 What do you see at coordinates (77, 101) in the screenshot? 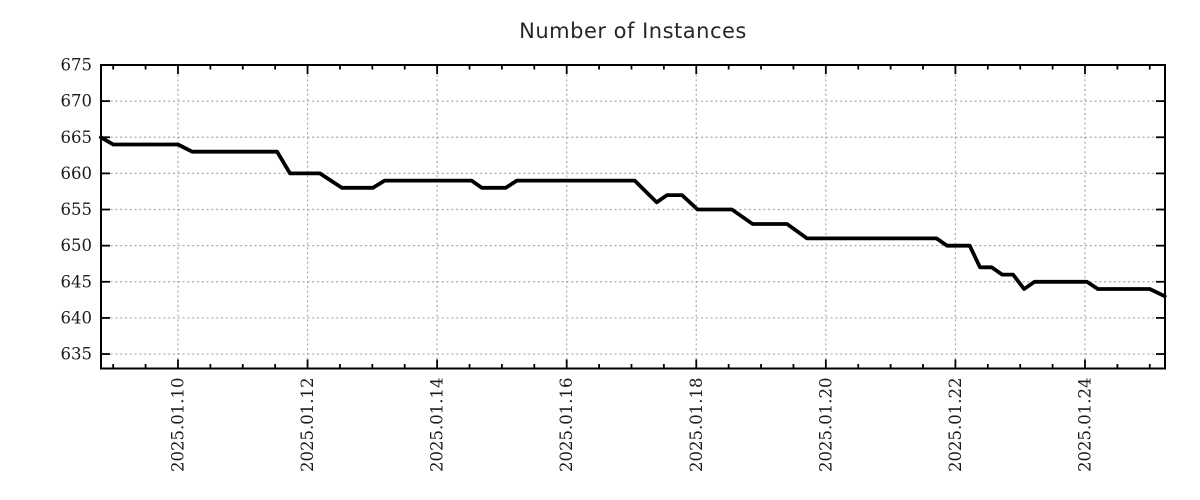
I see `y-tick-label: 670` at bounding box center [77, 101].